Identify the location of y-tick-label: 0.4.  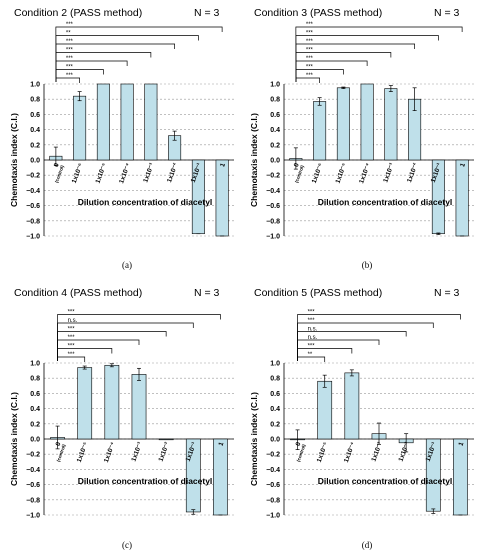
(275, 130).